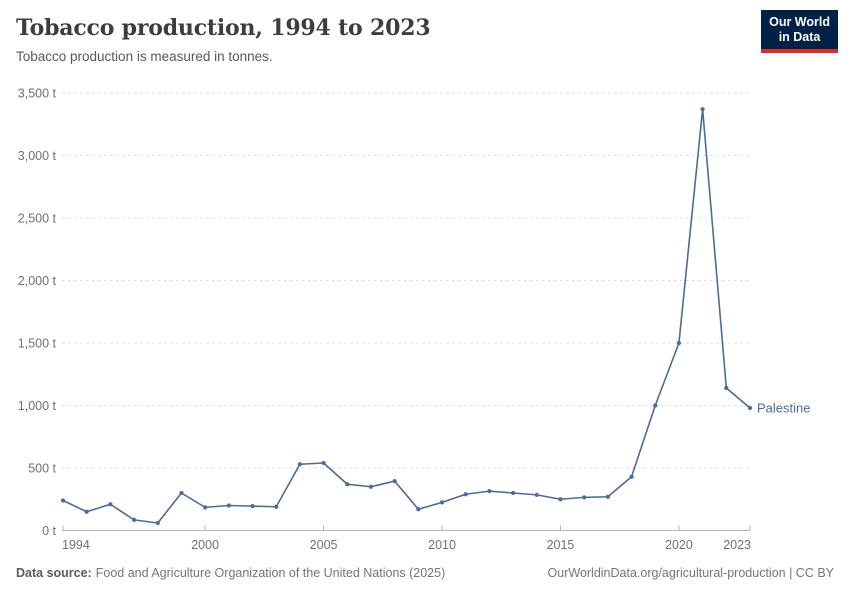 The width and height of the screenshot is (850, 600). What do you see at coordinates (442, 545) in the screenshot?
I see `x-axis-tick-label: 2010` at bounding box center [442, 545].